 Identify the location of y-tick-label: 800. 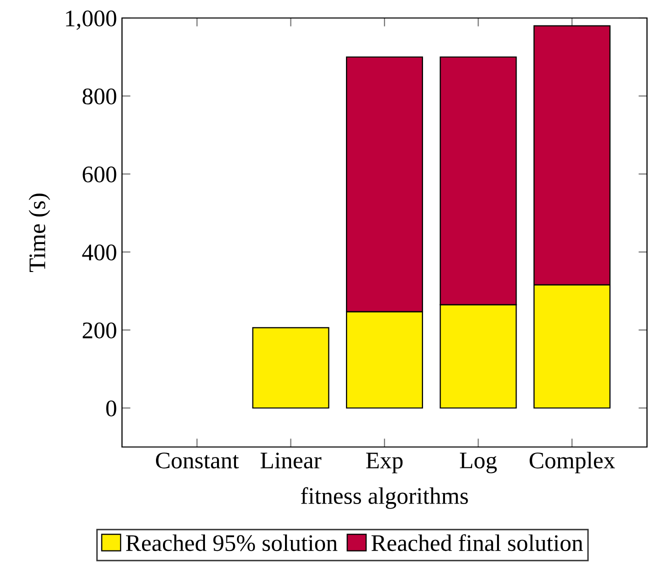
(99, 96).